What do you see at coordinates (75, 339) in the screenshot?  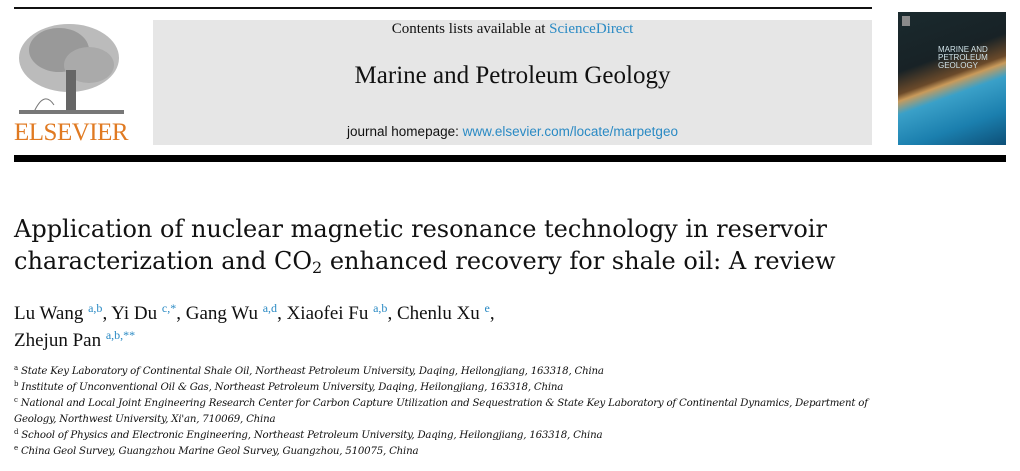 I see `author: Zhejun Pan a,b,**` at bounding box center [75, 339].